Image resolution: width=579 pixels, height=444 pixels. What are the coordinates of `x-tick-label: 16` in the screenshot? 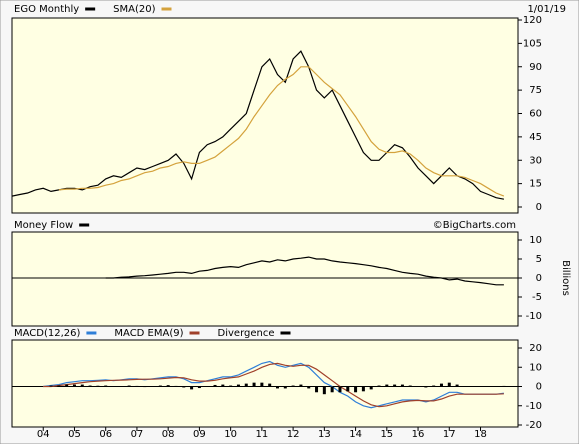 It's located at (418, 434).